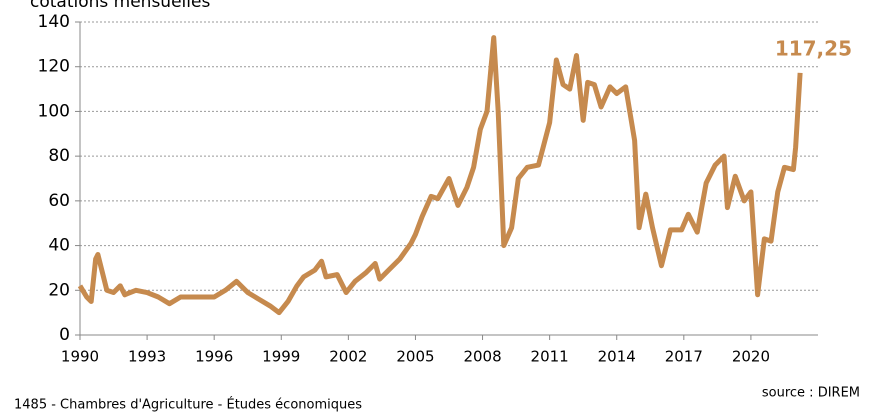  Describe the element at coordinates (550, 357) in the screenshot. I see `x-tick-label: 2011` at that location.